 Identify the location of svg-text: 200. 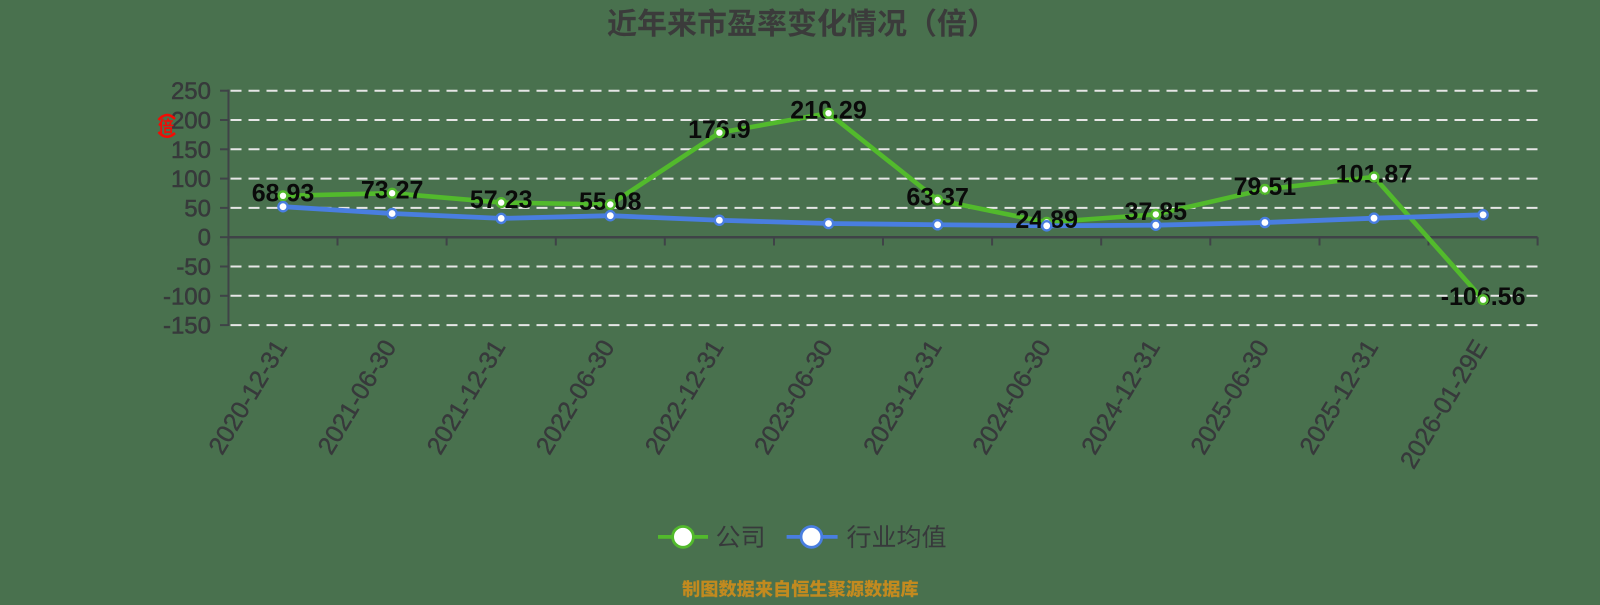
(191, 121).